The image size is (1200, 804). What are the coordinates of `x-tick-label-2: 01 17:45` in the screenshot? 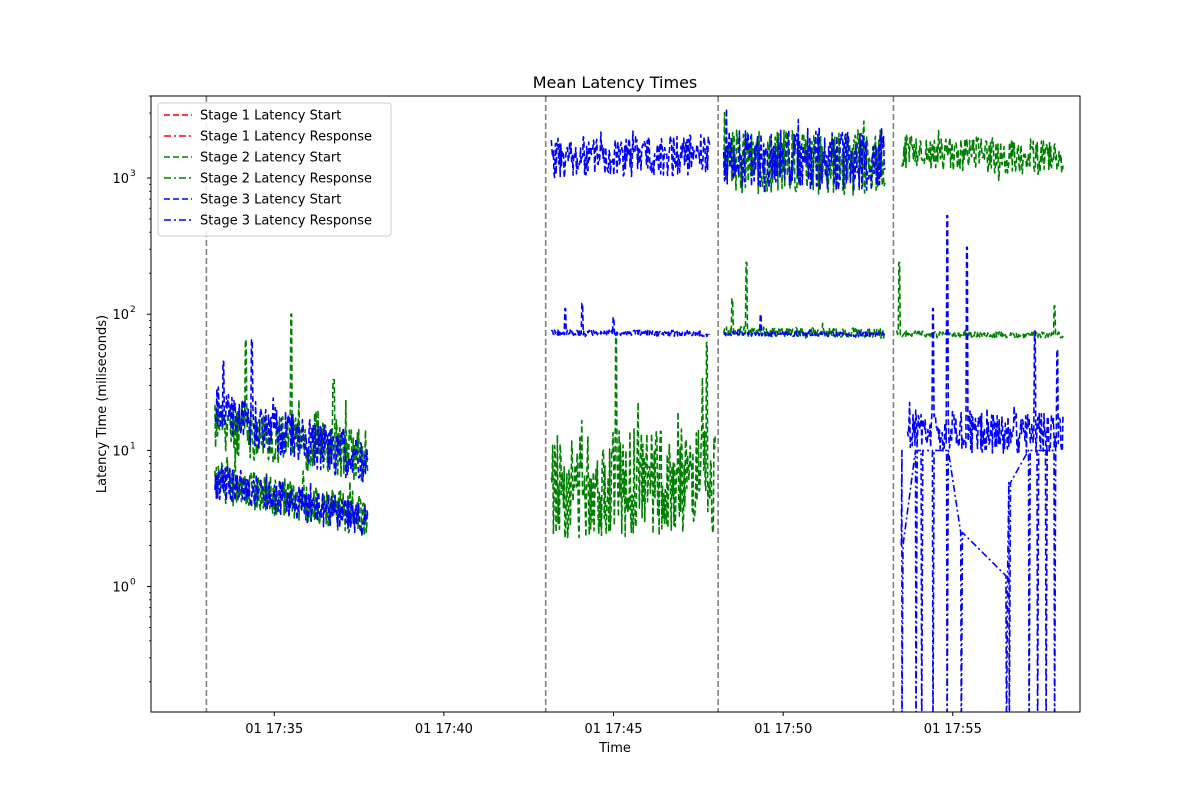 It's located at (613, 729).